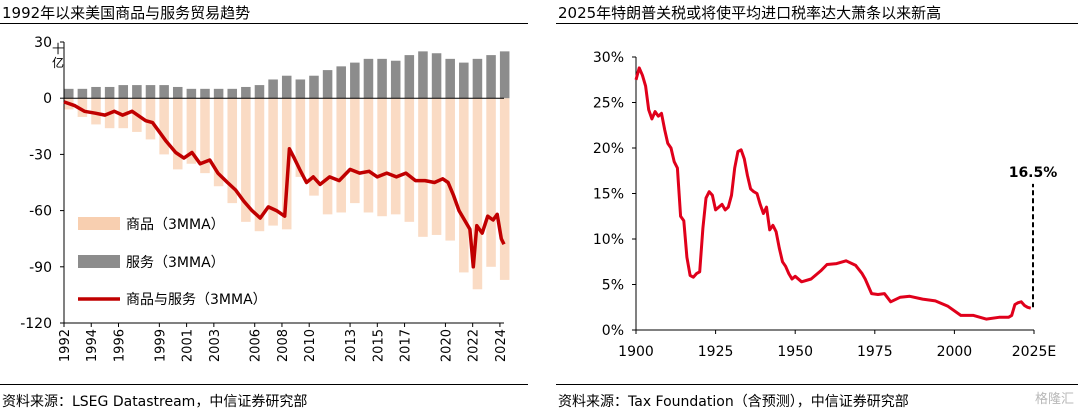 This screenshot has width=1080, height=412. I want to click on right-x-tick-label: 2025E, so click(1034, 352).